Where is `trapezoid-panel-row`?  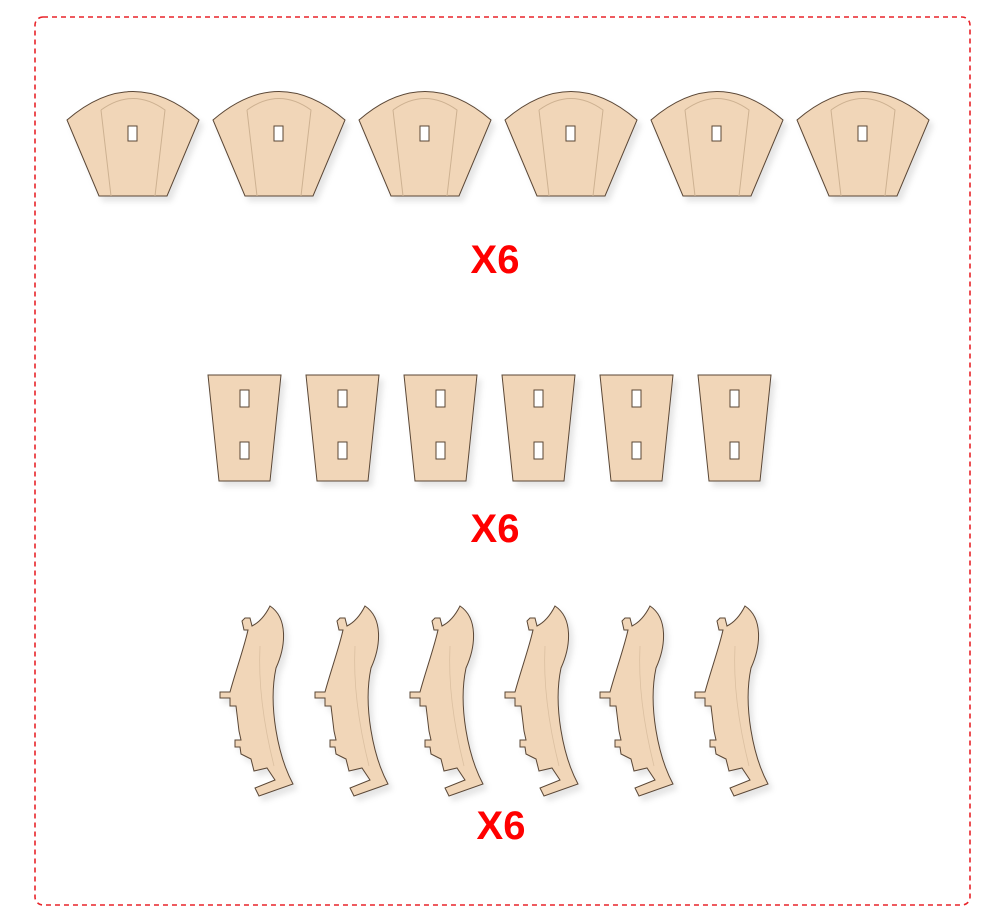 trapezoid-panel-row is located at coordinates (489, 428).